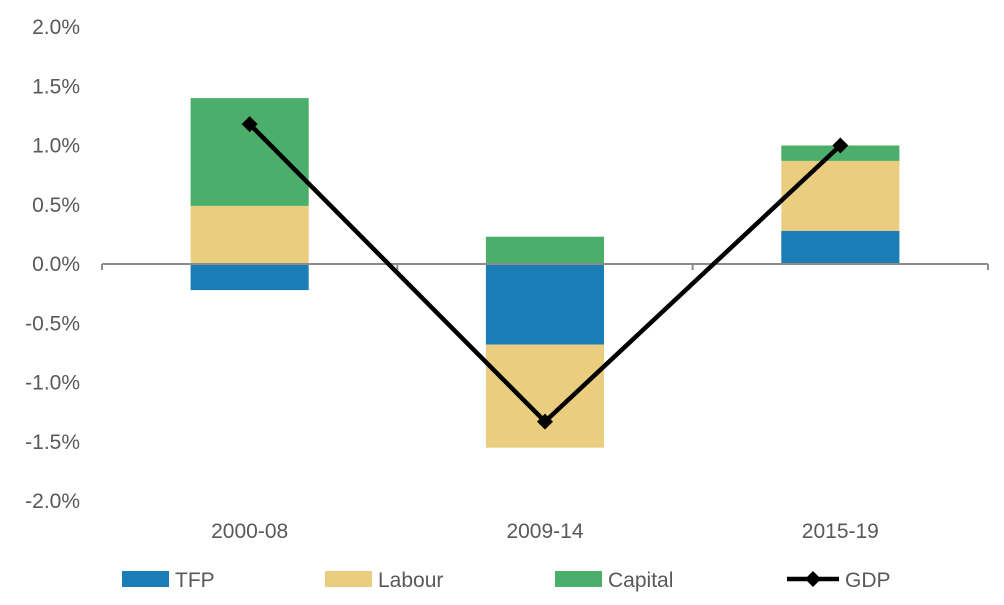  What do you see at coordinates (56, 205) in the screenshot?
I see `y-tick-label: 0.5%` at bounding box center [56, 205].